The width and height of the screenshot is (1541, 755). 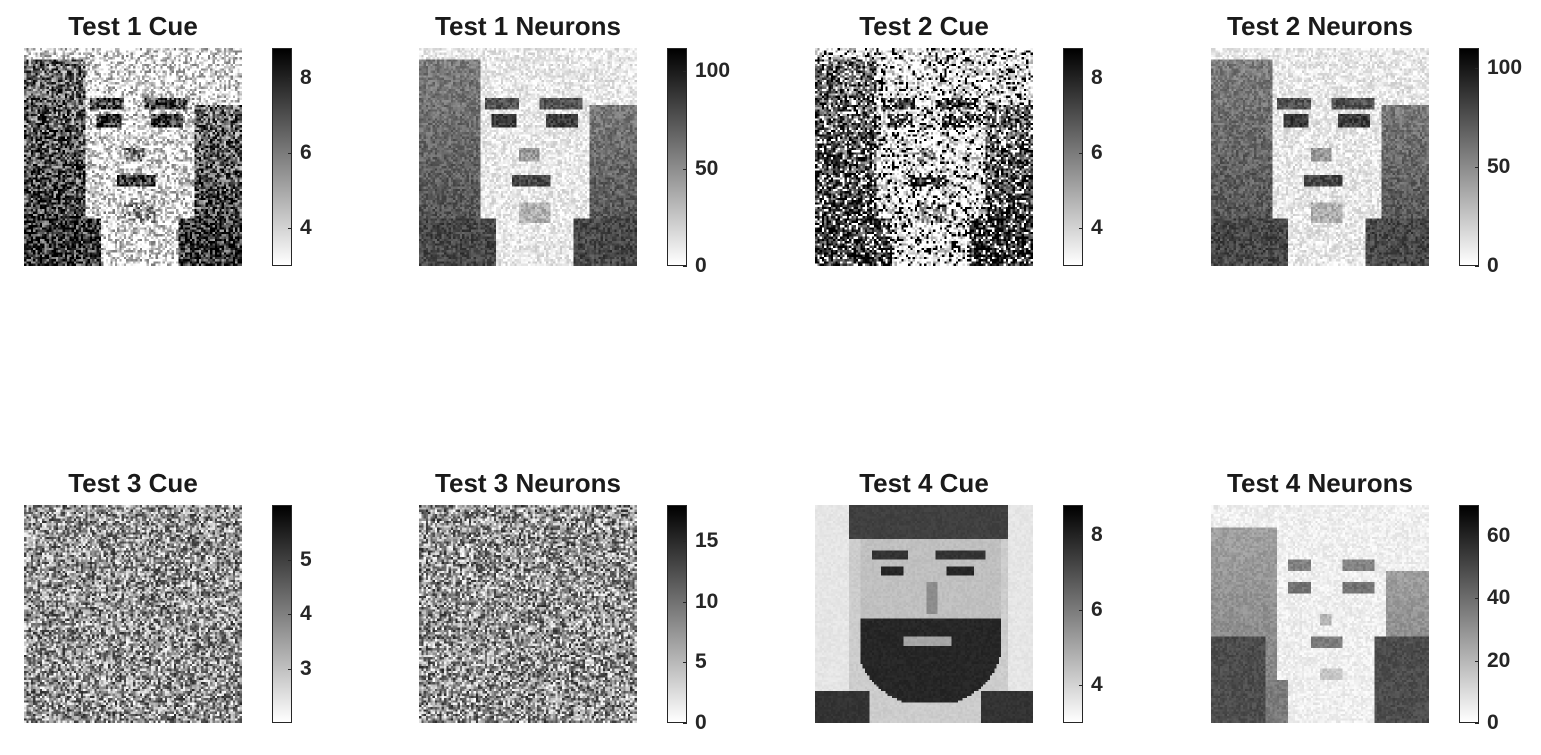 What do you see at coordinates (141, 26) in the screenshot?
I see `subplot-title: Test 1 Cue` at bounding box center [141, 26].